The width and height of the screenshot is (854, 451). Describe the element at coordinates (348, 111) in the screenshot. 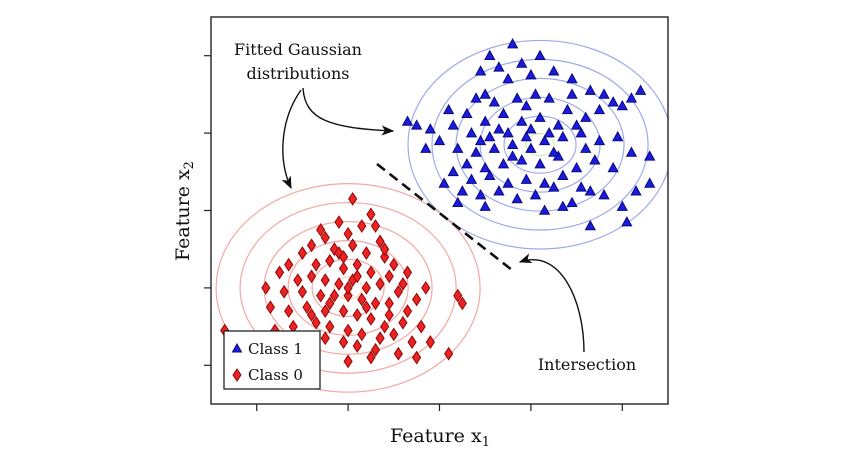

I see `annotation-arrow-to-class1` at that location.